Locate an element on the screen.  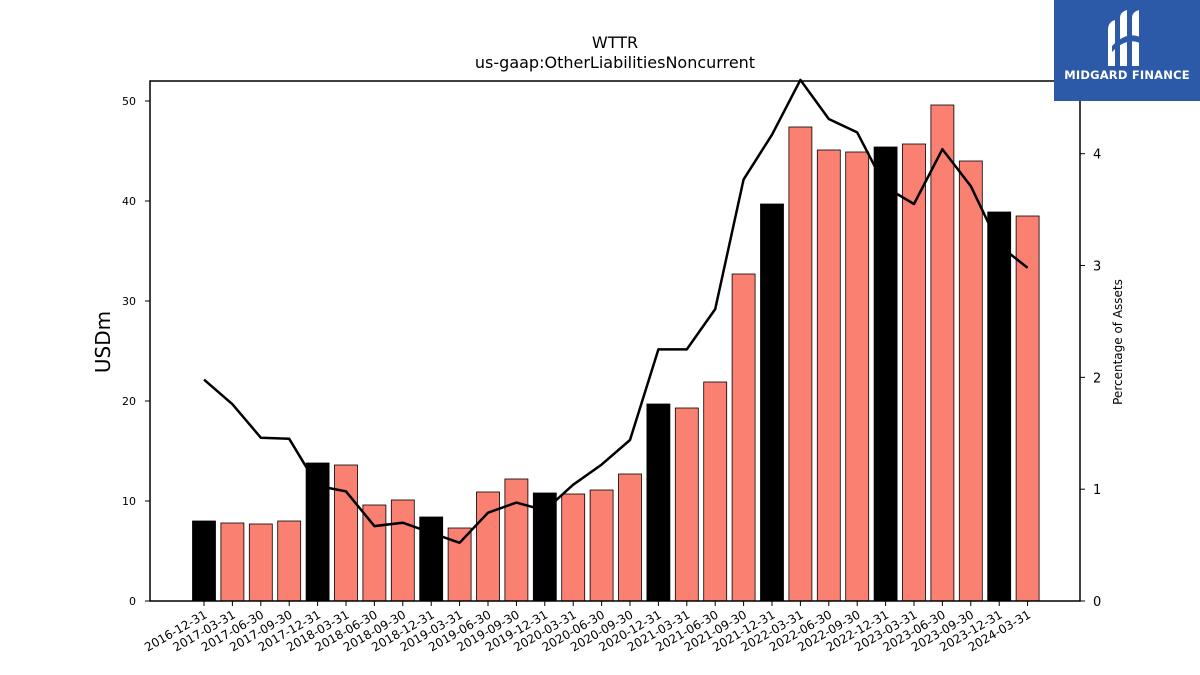
y2-tick-label: 3 is located at coordinates (1097, 267).